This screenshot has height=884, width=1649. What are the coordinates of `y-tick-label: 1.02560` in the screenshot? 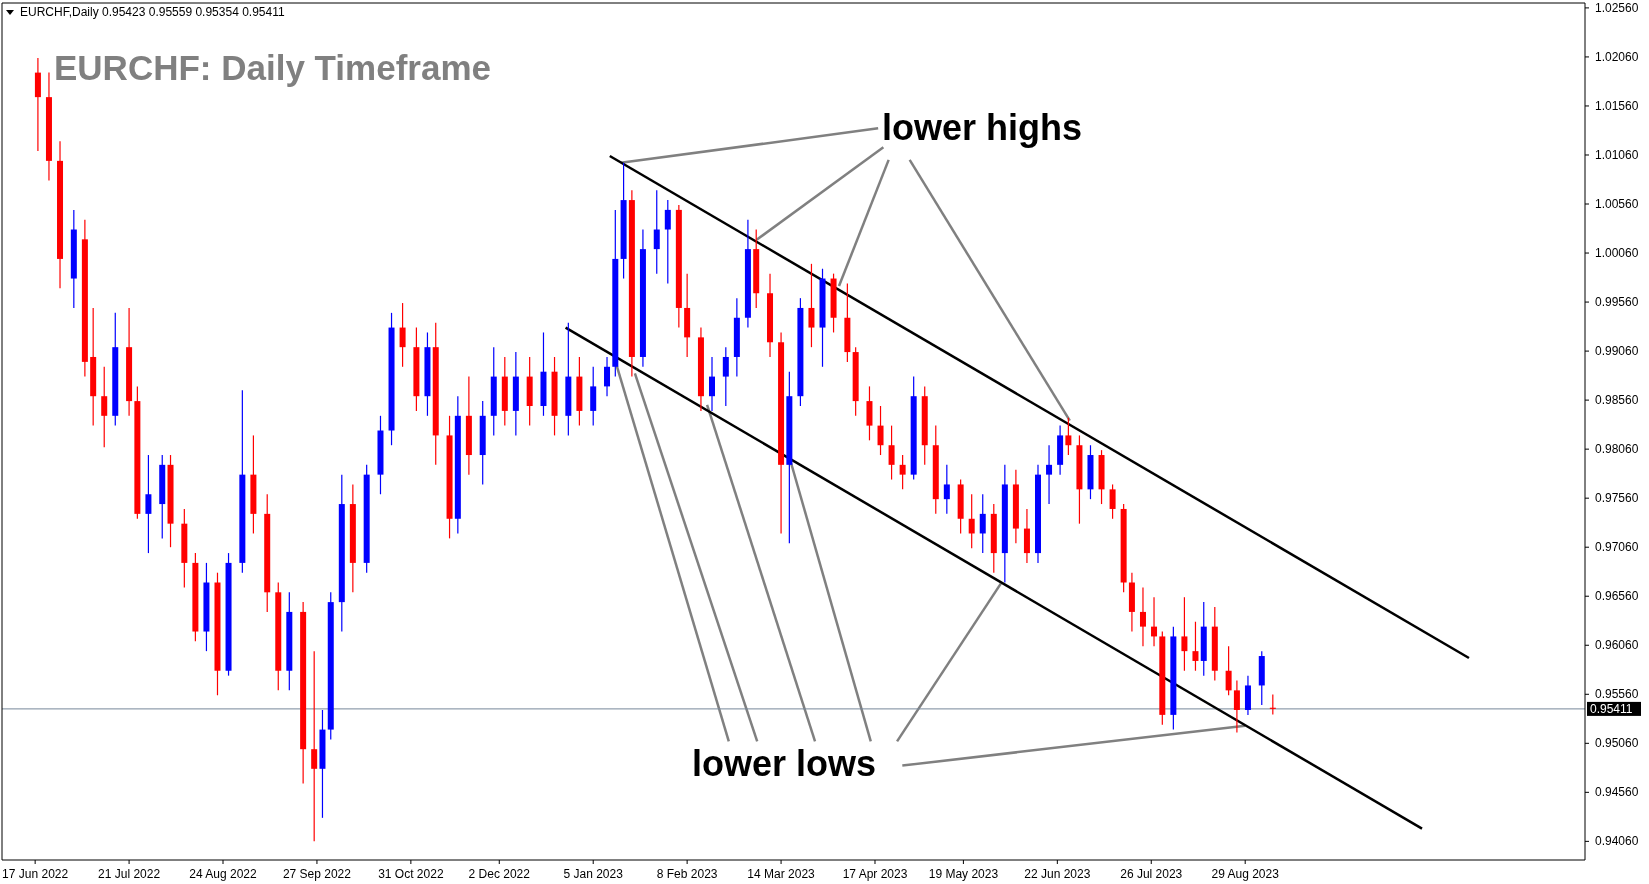 It's located at (1617, 7).